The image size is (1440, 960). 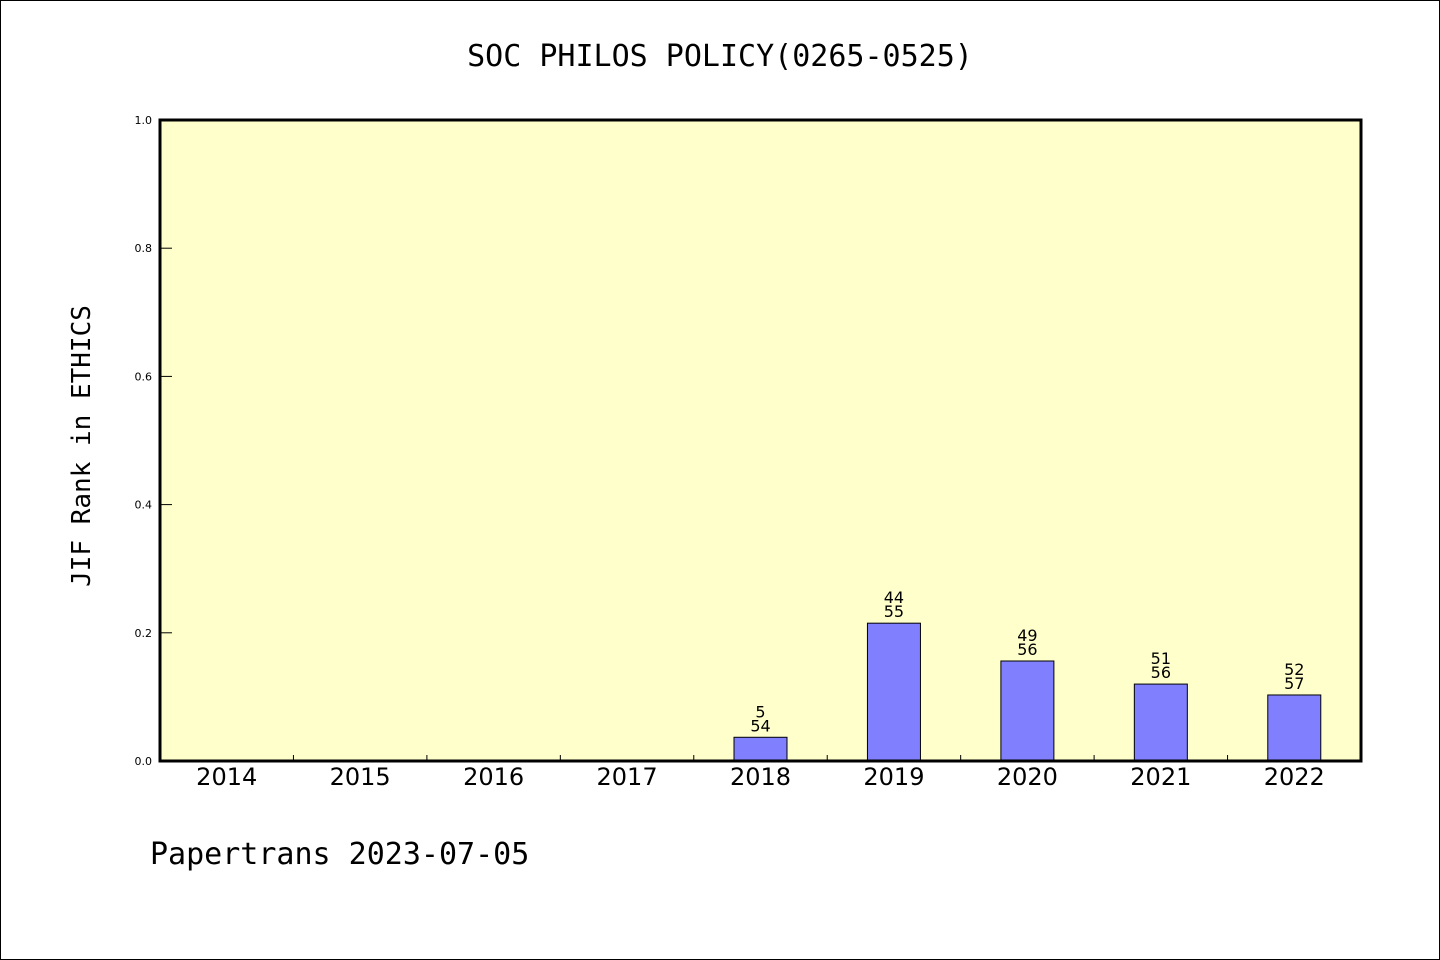 What do you see at coordinates (144, 120) in the screenshot?
I see `y-tick-label: 1.0` at bounding box center [144, 120].